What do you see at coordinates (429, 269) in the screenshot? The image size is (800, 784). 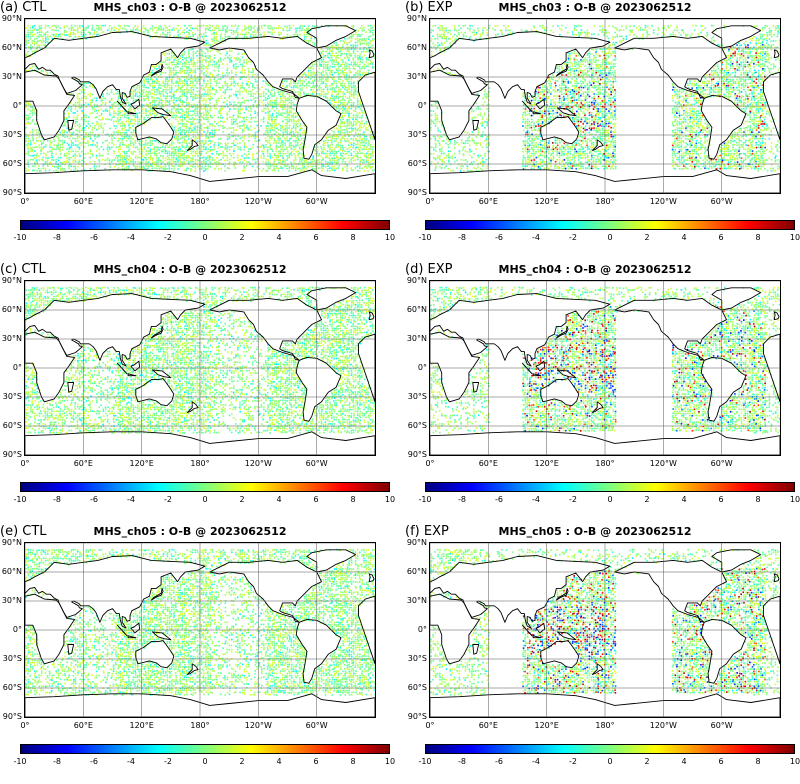 I see `panel-label: (d) EXP` at bounding box center [429, 269].